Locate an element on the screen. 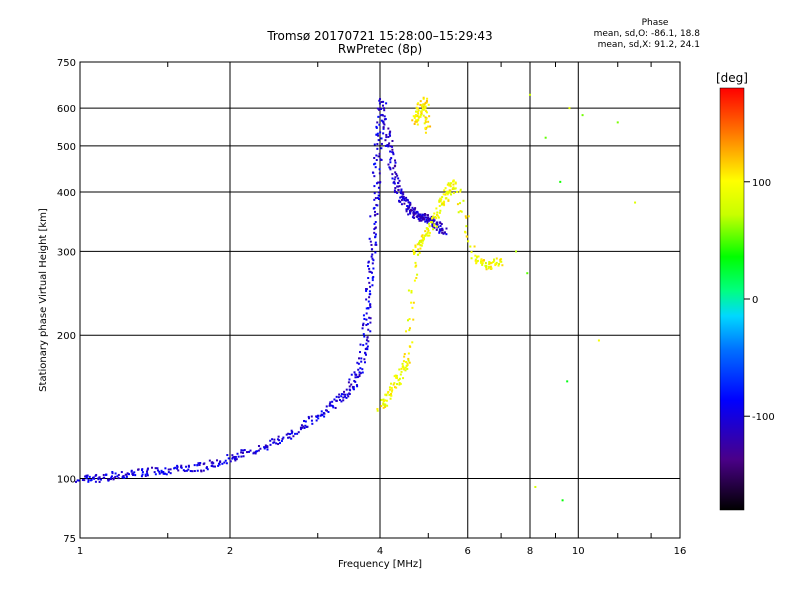 Image resolution: width=800 pixels, height=600 pixels. colorbar-tick-label: 0 is located at coordinates (755, 300).